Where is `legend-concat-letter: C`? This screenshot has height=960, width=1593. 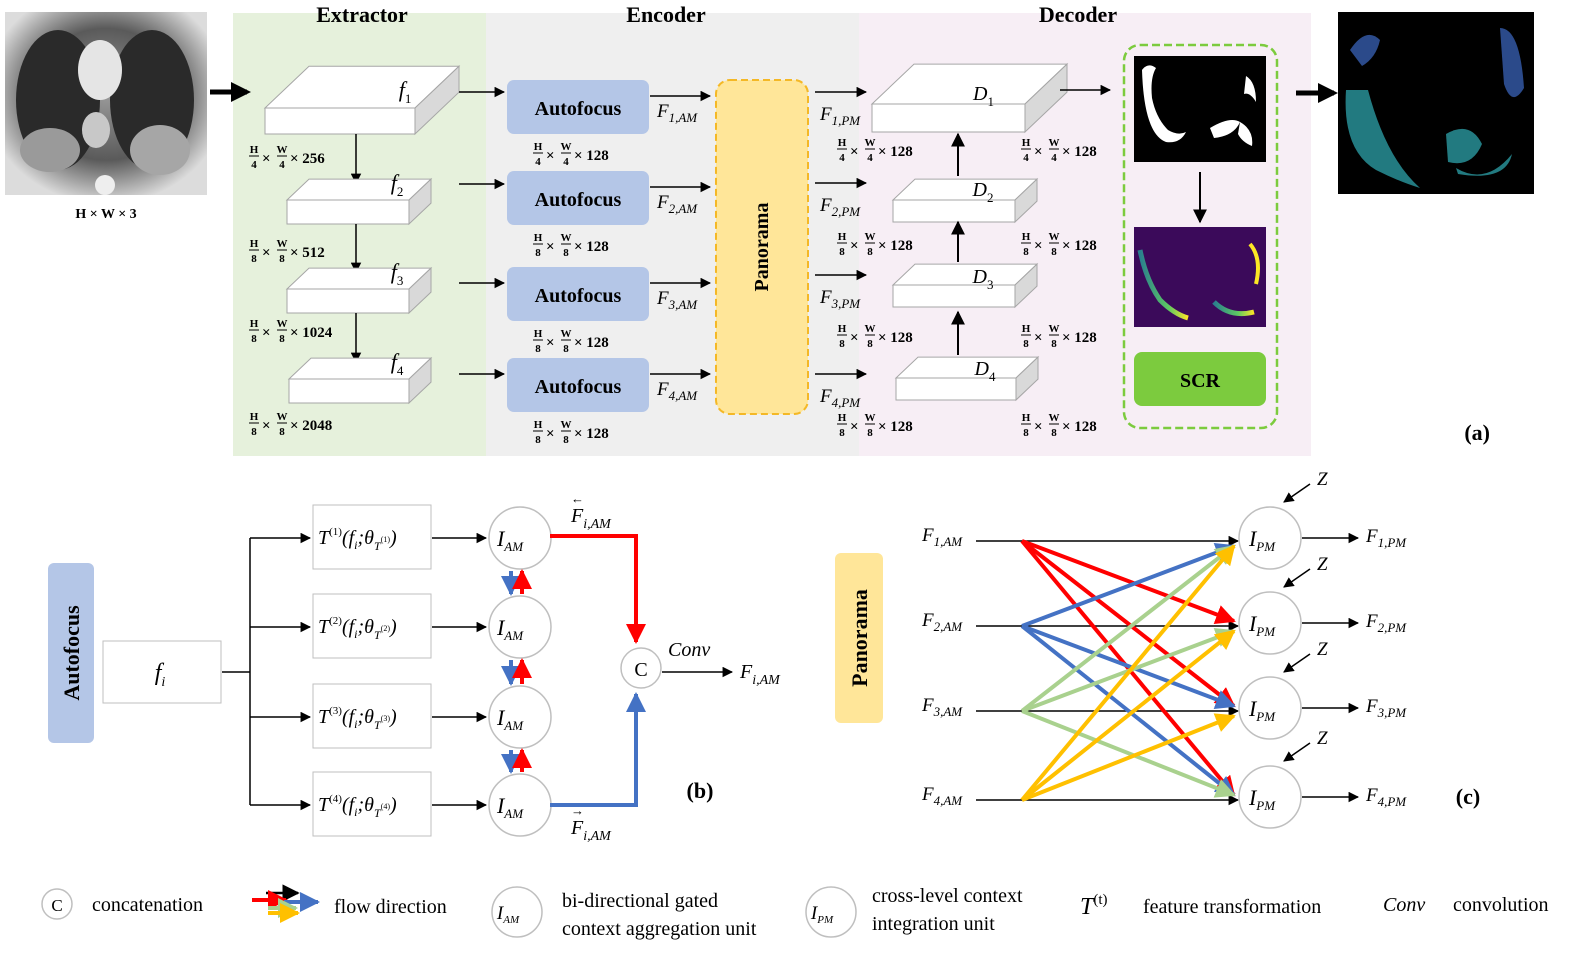 legend-concat-letter: C is located at coordinates (56, 905).